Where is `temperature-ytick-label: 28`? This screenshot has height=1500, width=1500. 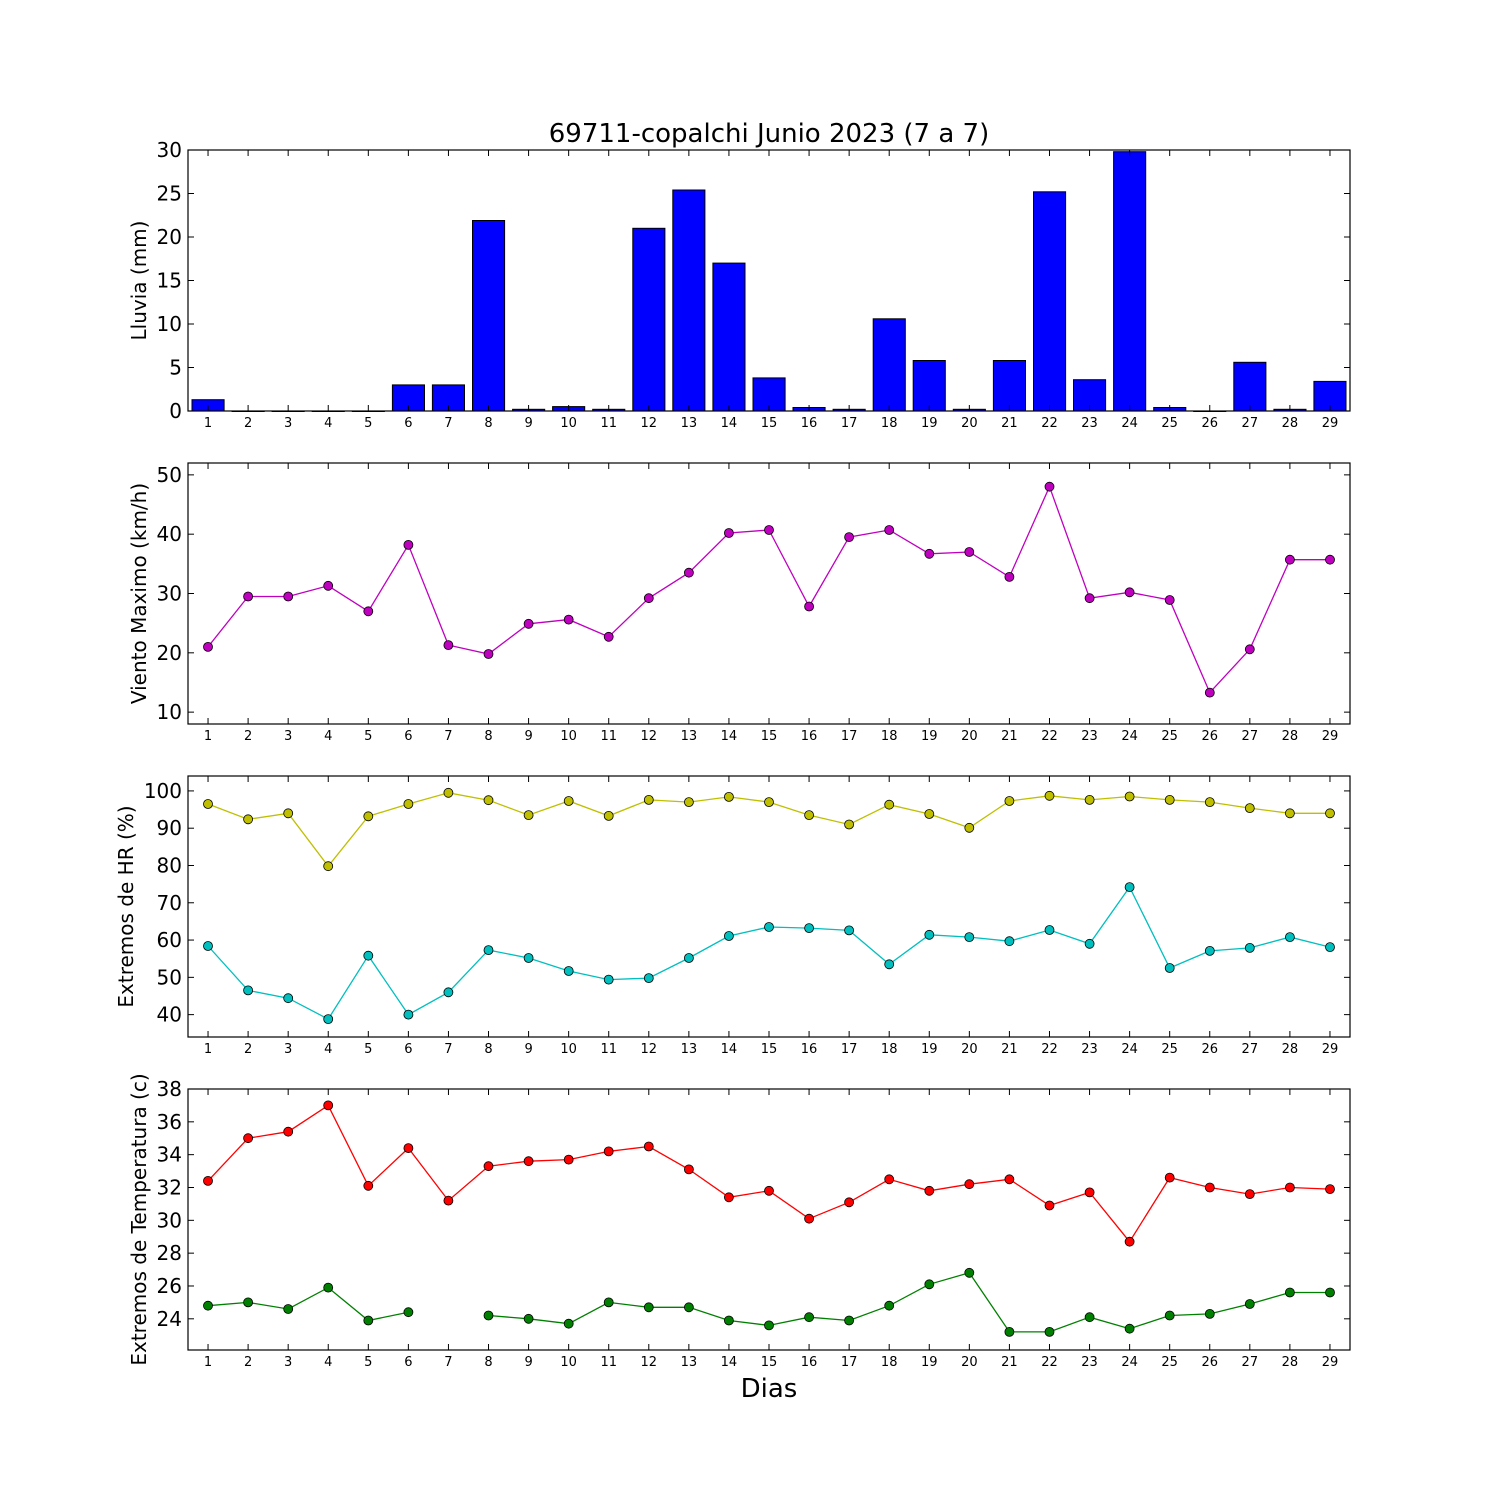
temperature-ytick-label: 28 is located at coordinates (169, 1253).